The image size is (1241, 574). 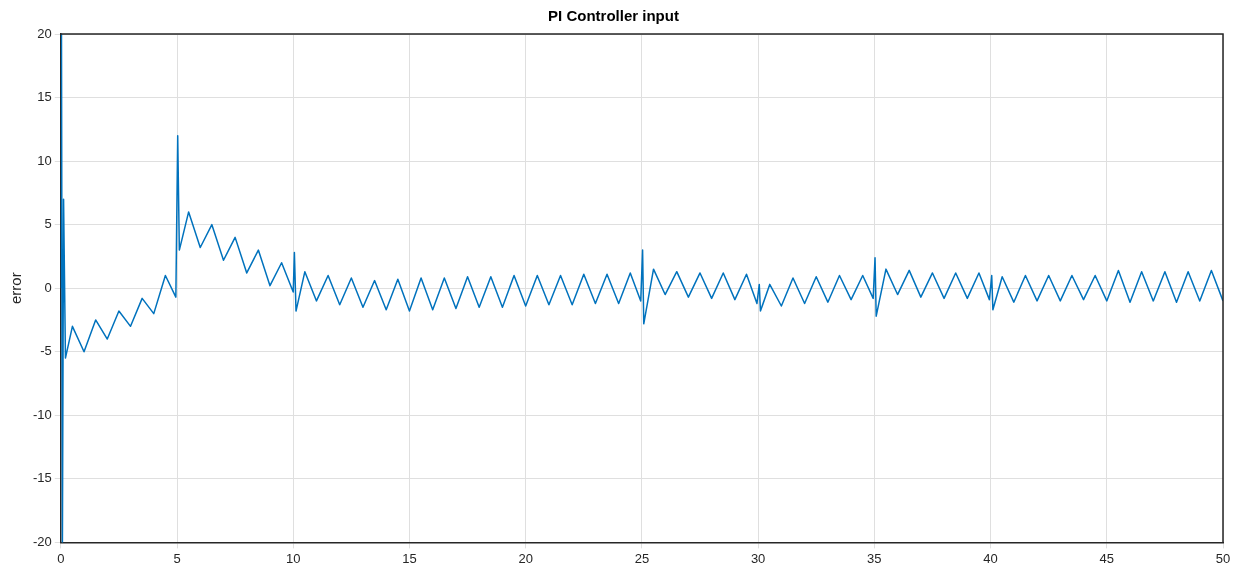 I want to click on x-tick-label: 10, so click(x=293, y=558).